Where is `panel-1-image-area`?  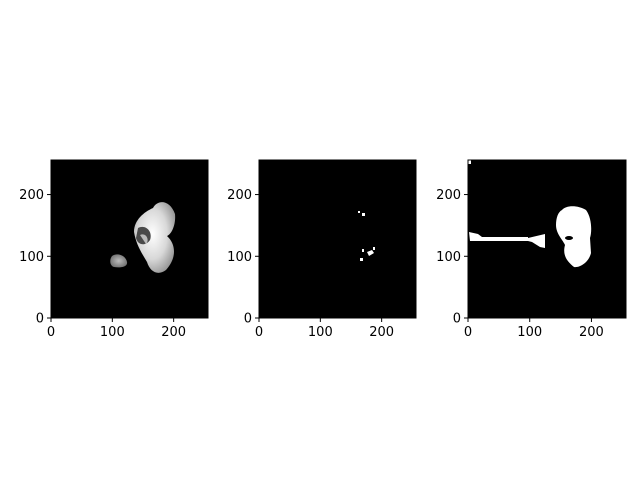 panel-1-image-area is located at coordinates (129, 239).